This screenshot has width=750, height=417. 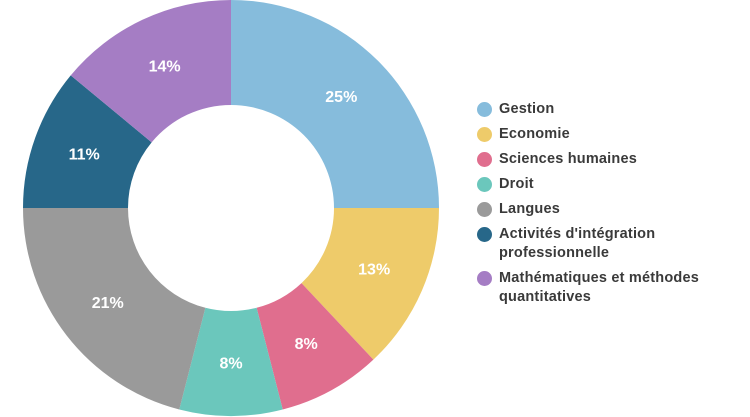 I want to click on slice-label-2: 8%, so click(x=306, y=344).